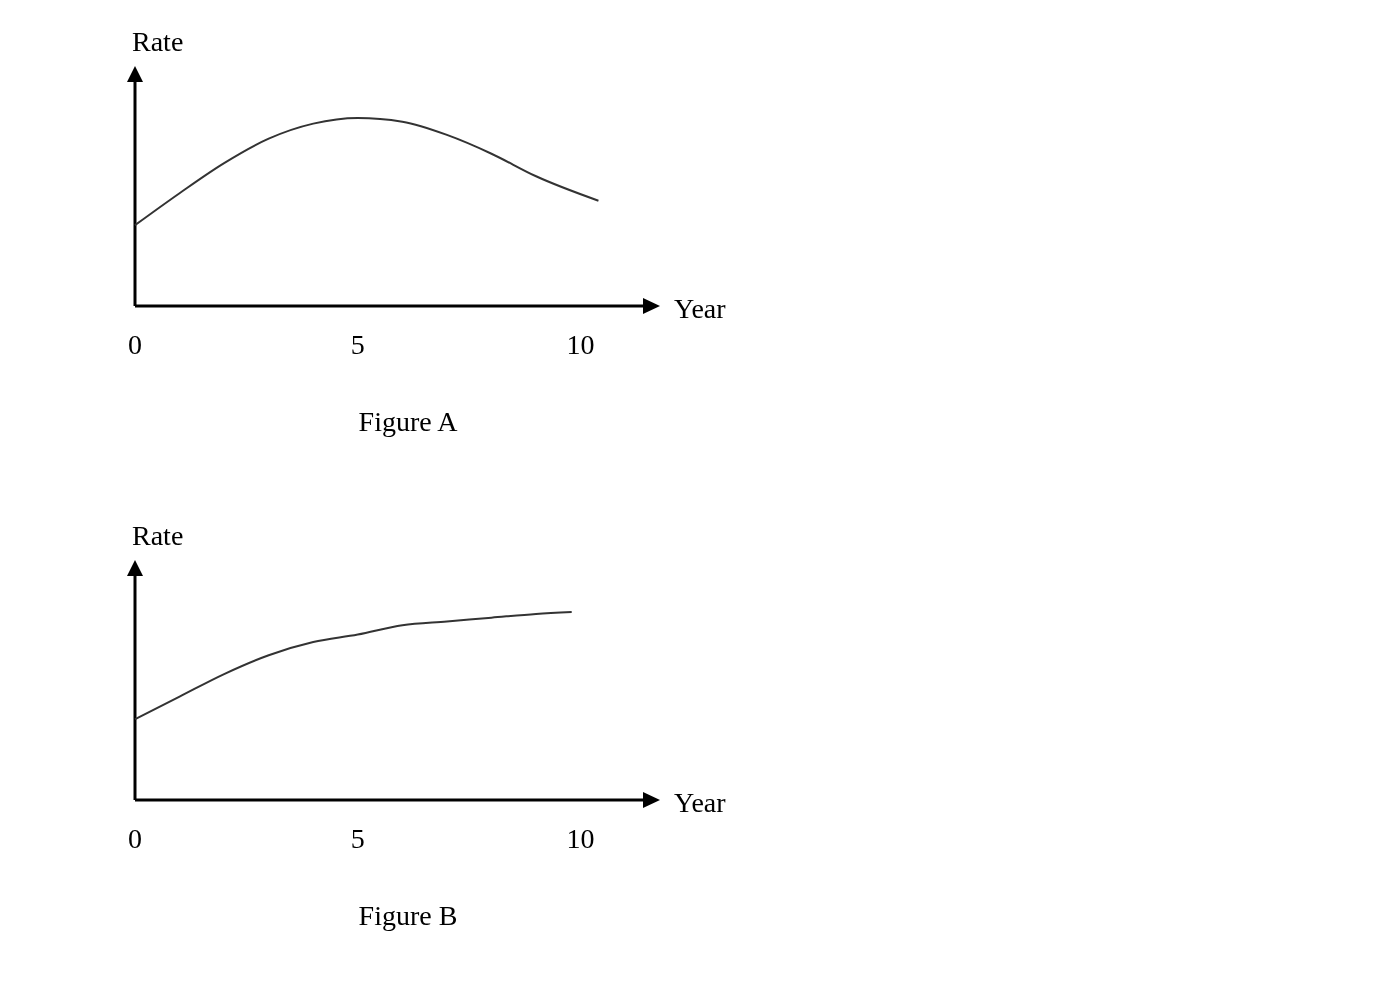 This screenshot has height=1008, width=1390. What do you see at coordinates (408, 915) in the screenshot?
I see `text: Figure B` at bounding box center [408, 915].